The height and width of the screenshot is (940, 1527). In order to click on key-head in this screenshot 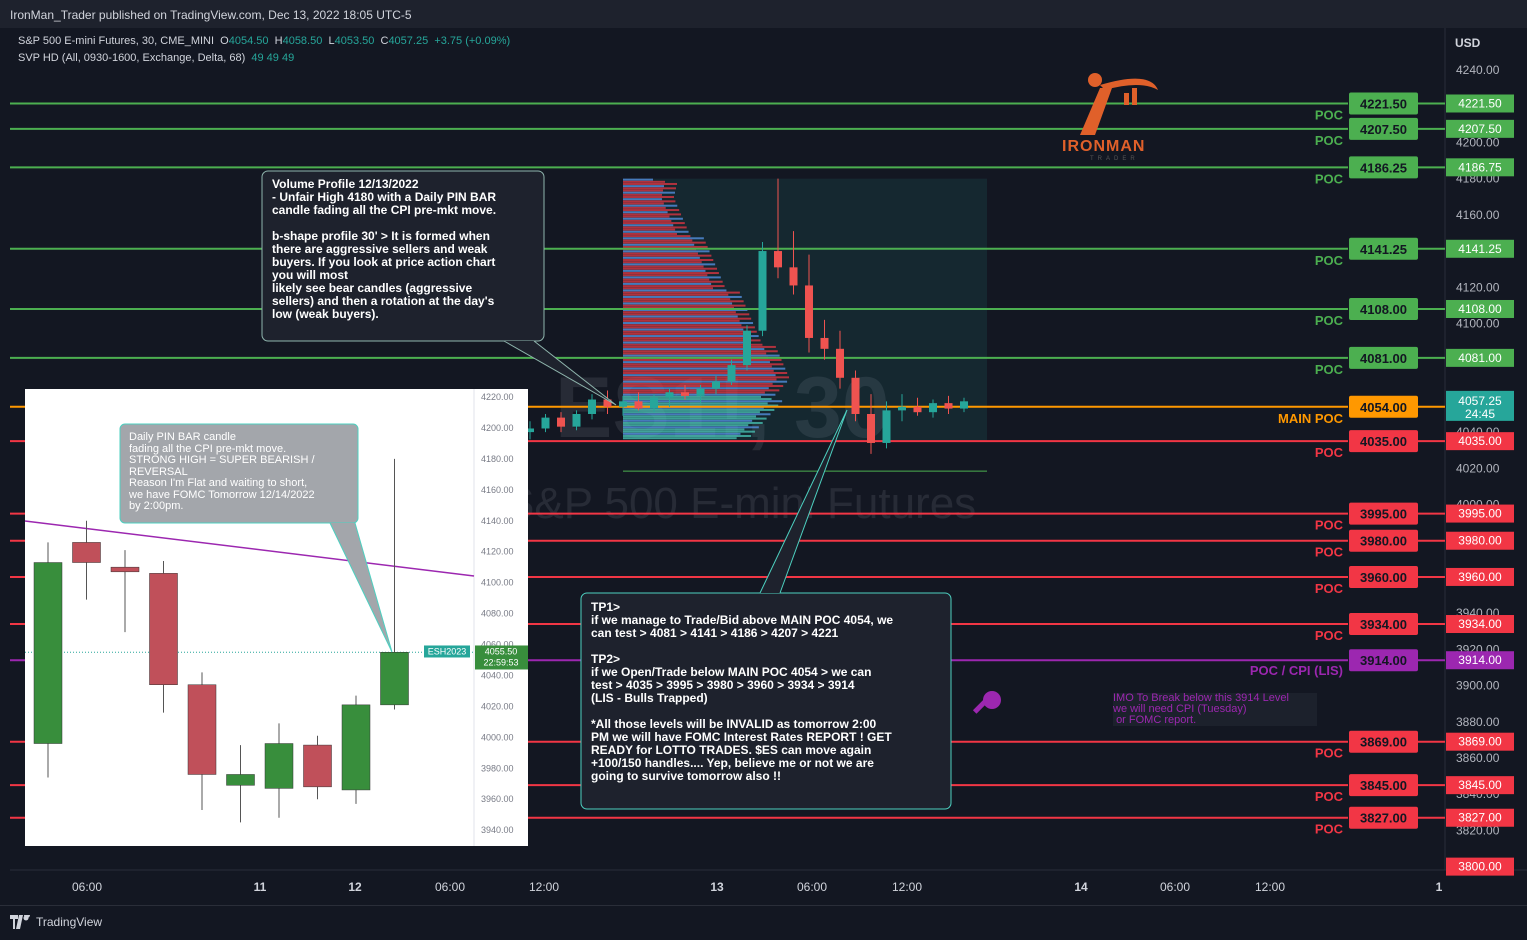, I will do `click(992, 700)`.